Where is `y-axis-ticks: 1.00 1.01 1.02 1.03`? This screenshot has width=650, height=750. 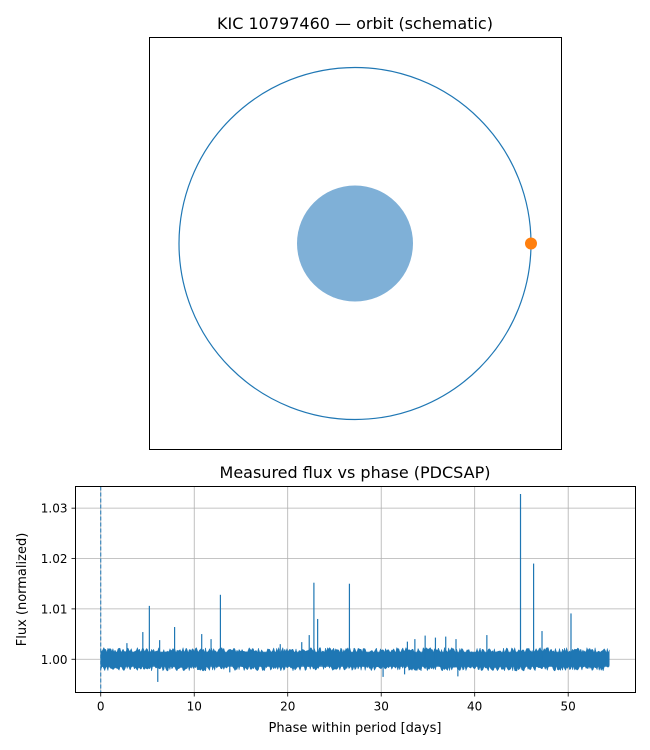 y-axis-ticks: 1.00 1.01 1.02 1.03 is located at coordinates (58, 584).